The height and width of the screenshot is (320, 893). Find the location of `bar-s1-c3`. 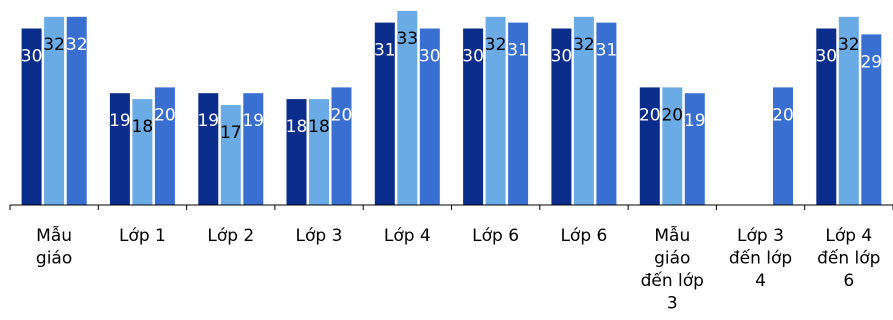

bar-s1-c3 is located at coordinates (319, 152).